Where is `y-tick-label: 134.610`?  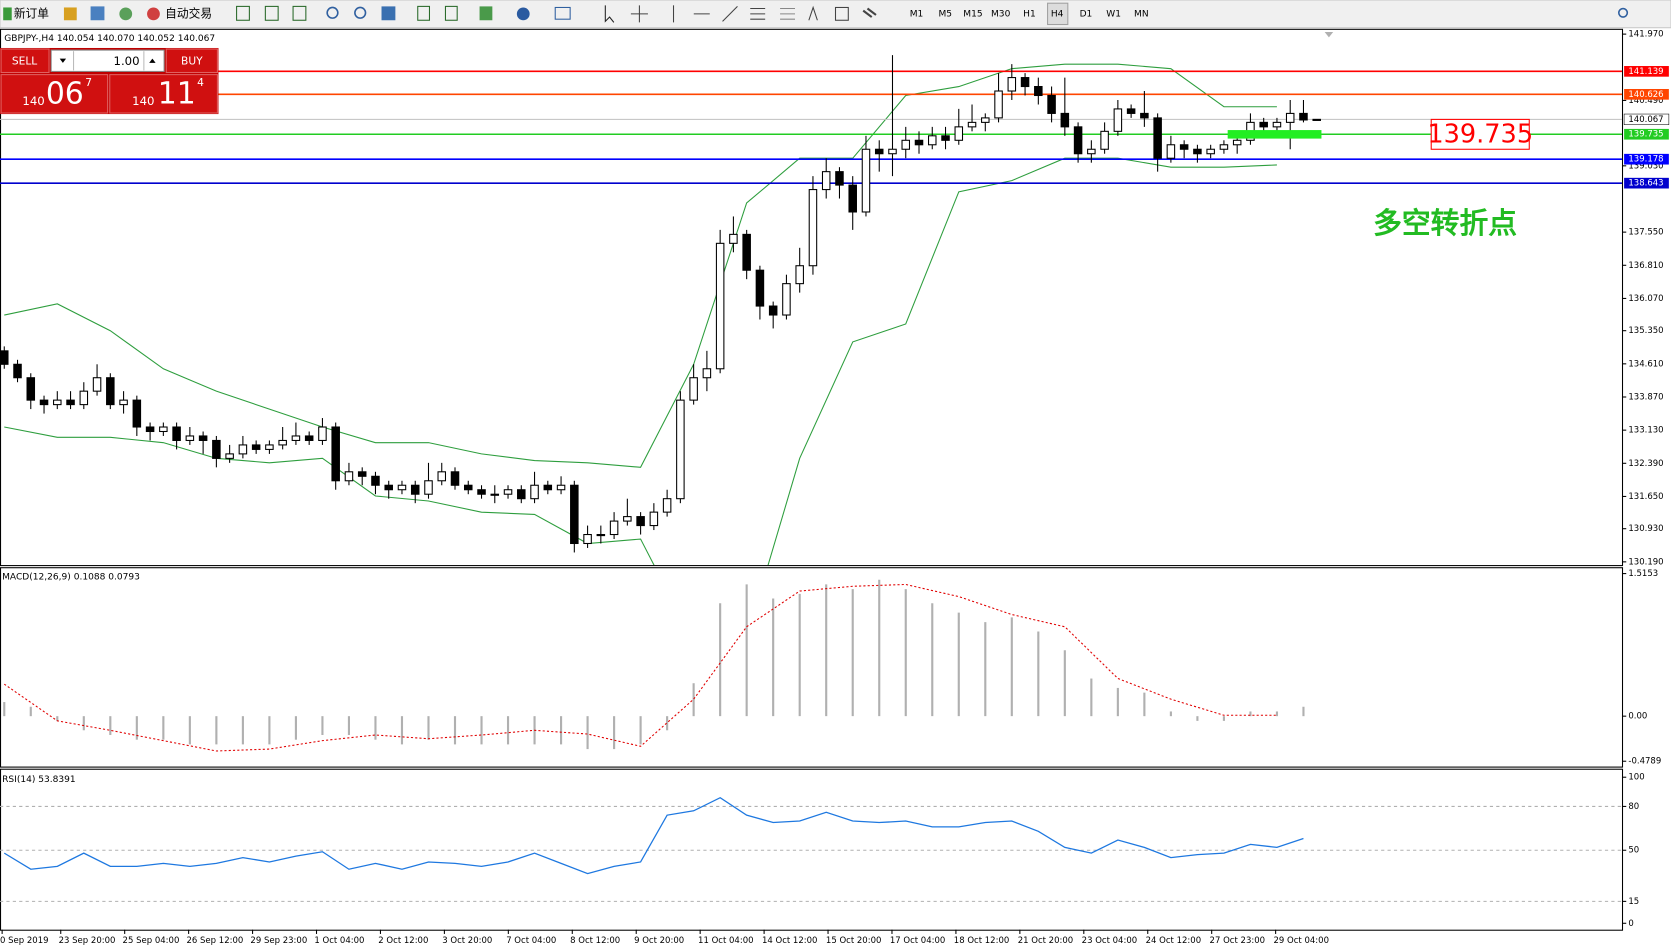
y-tick-label: 134.610 is located at coordinates (1645, 364).